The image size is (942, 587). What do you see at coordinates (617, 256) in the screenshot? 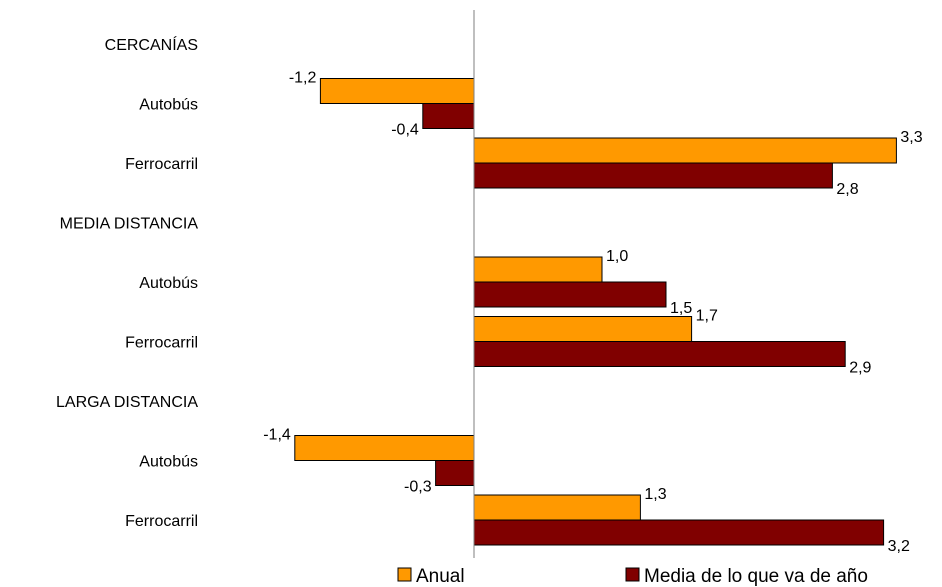
I see `value-label: 1,0` at bounding box center [617, 256].